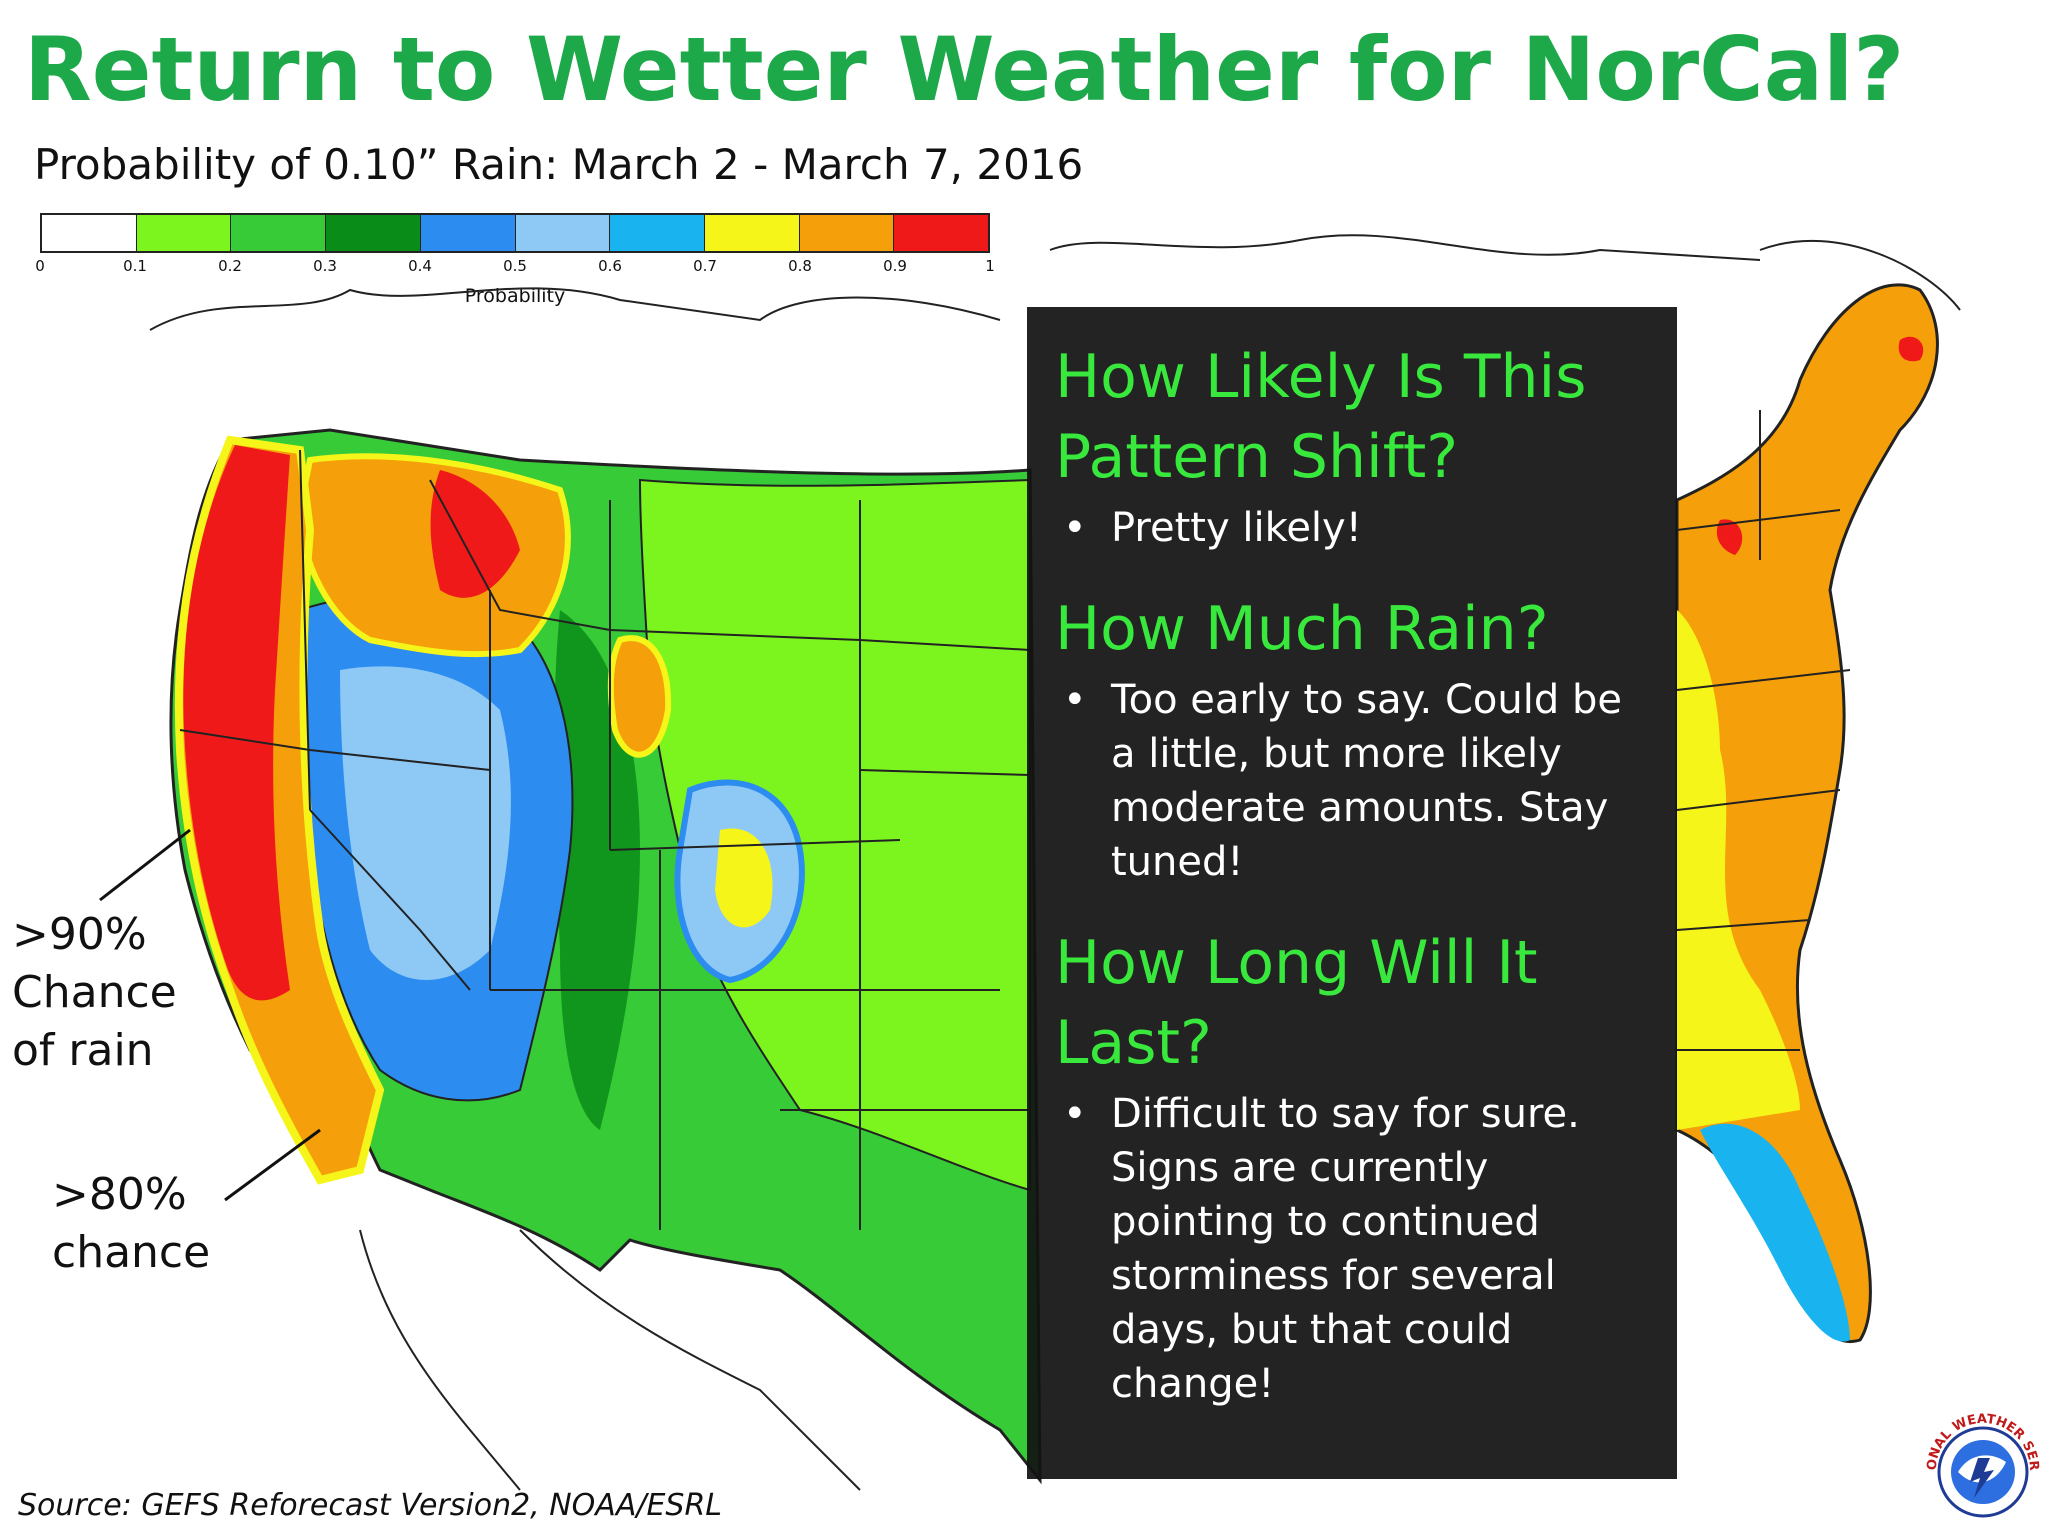 The height and width of the screenshot is (1536, 2048). I want to click on east-coast-yellow, so click(1738, 870).